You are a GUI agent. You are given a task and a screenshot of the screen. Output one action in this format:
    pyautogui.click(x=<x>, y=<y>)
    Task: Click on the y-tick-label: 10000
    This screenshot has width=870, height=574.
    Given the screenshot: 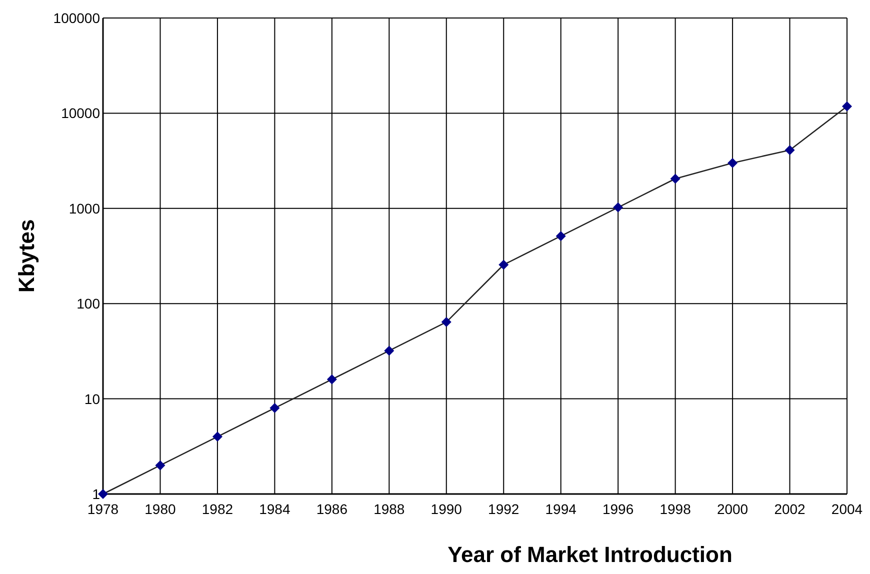 What is the action you would take?
    pyautogui.click(x=80, y=113)
    